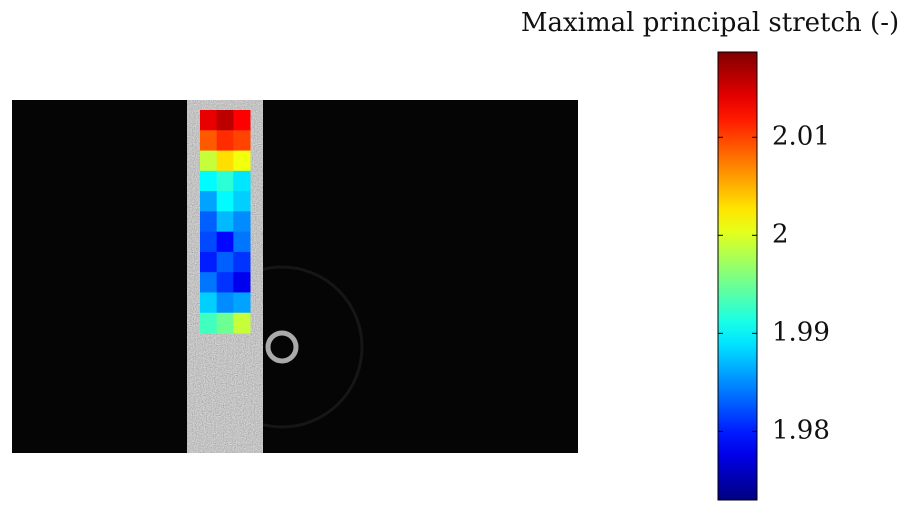 This screenshot has height=505, width=913. What do you see at coordinates (780, 234) in the screenshot?
I see `colorbar-tick-label: 2` at bounding box center [780, 234].